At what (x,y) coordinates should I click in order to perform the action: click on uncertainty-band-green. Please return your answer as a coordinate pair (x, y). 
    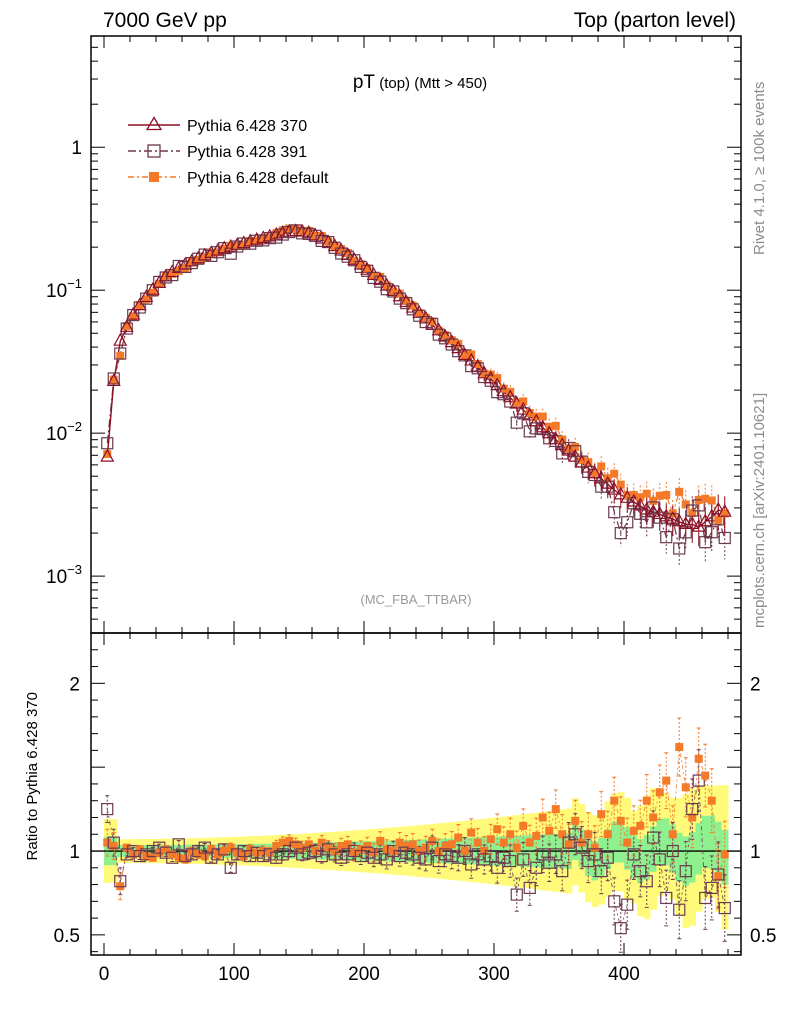
    Looking at the image, I should click on (634, 857).